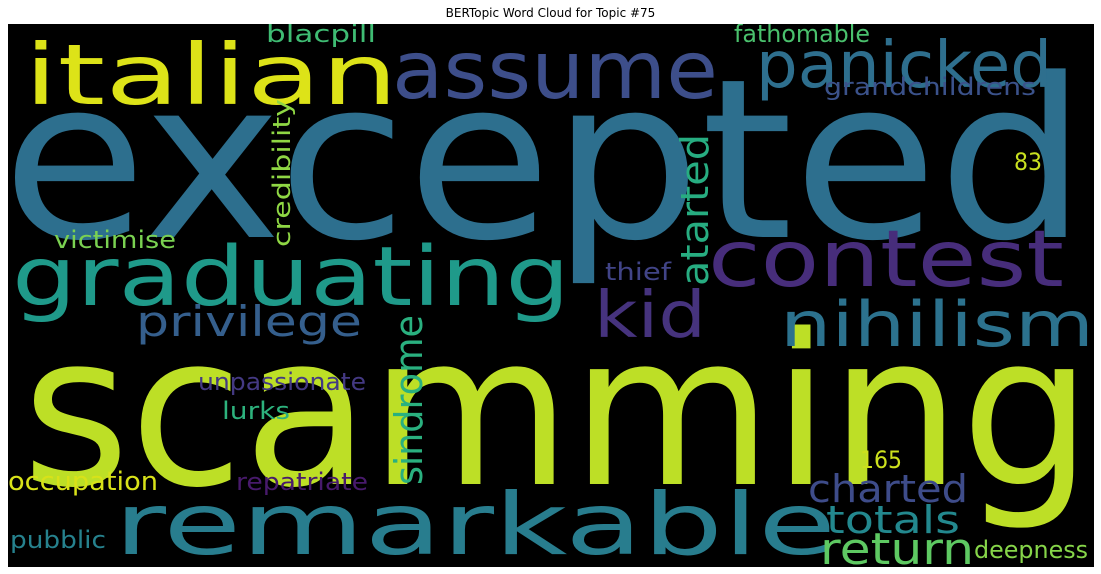 The width and height of the screenshot is (1101, 574). What do you see at coordinates (115, 240) in the screenshot?
I see `word-victimise: victimise` at bounding box center [115, 240].